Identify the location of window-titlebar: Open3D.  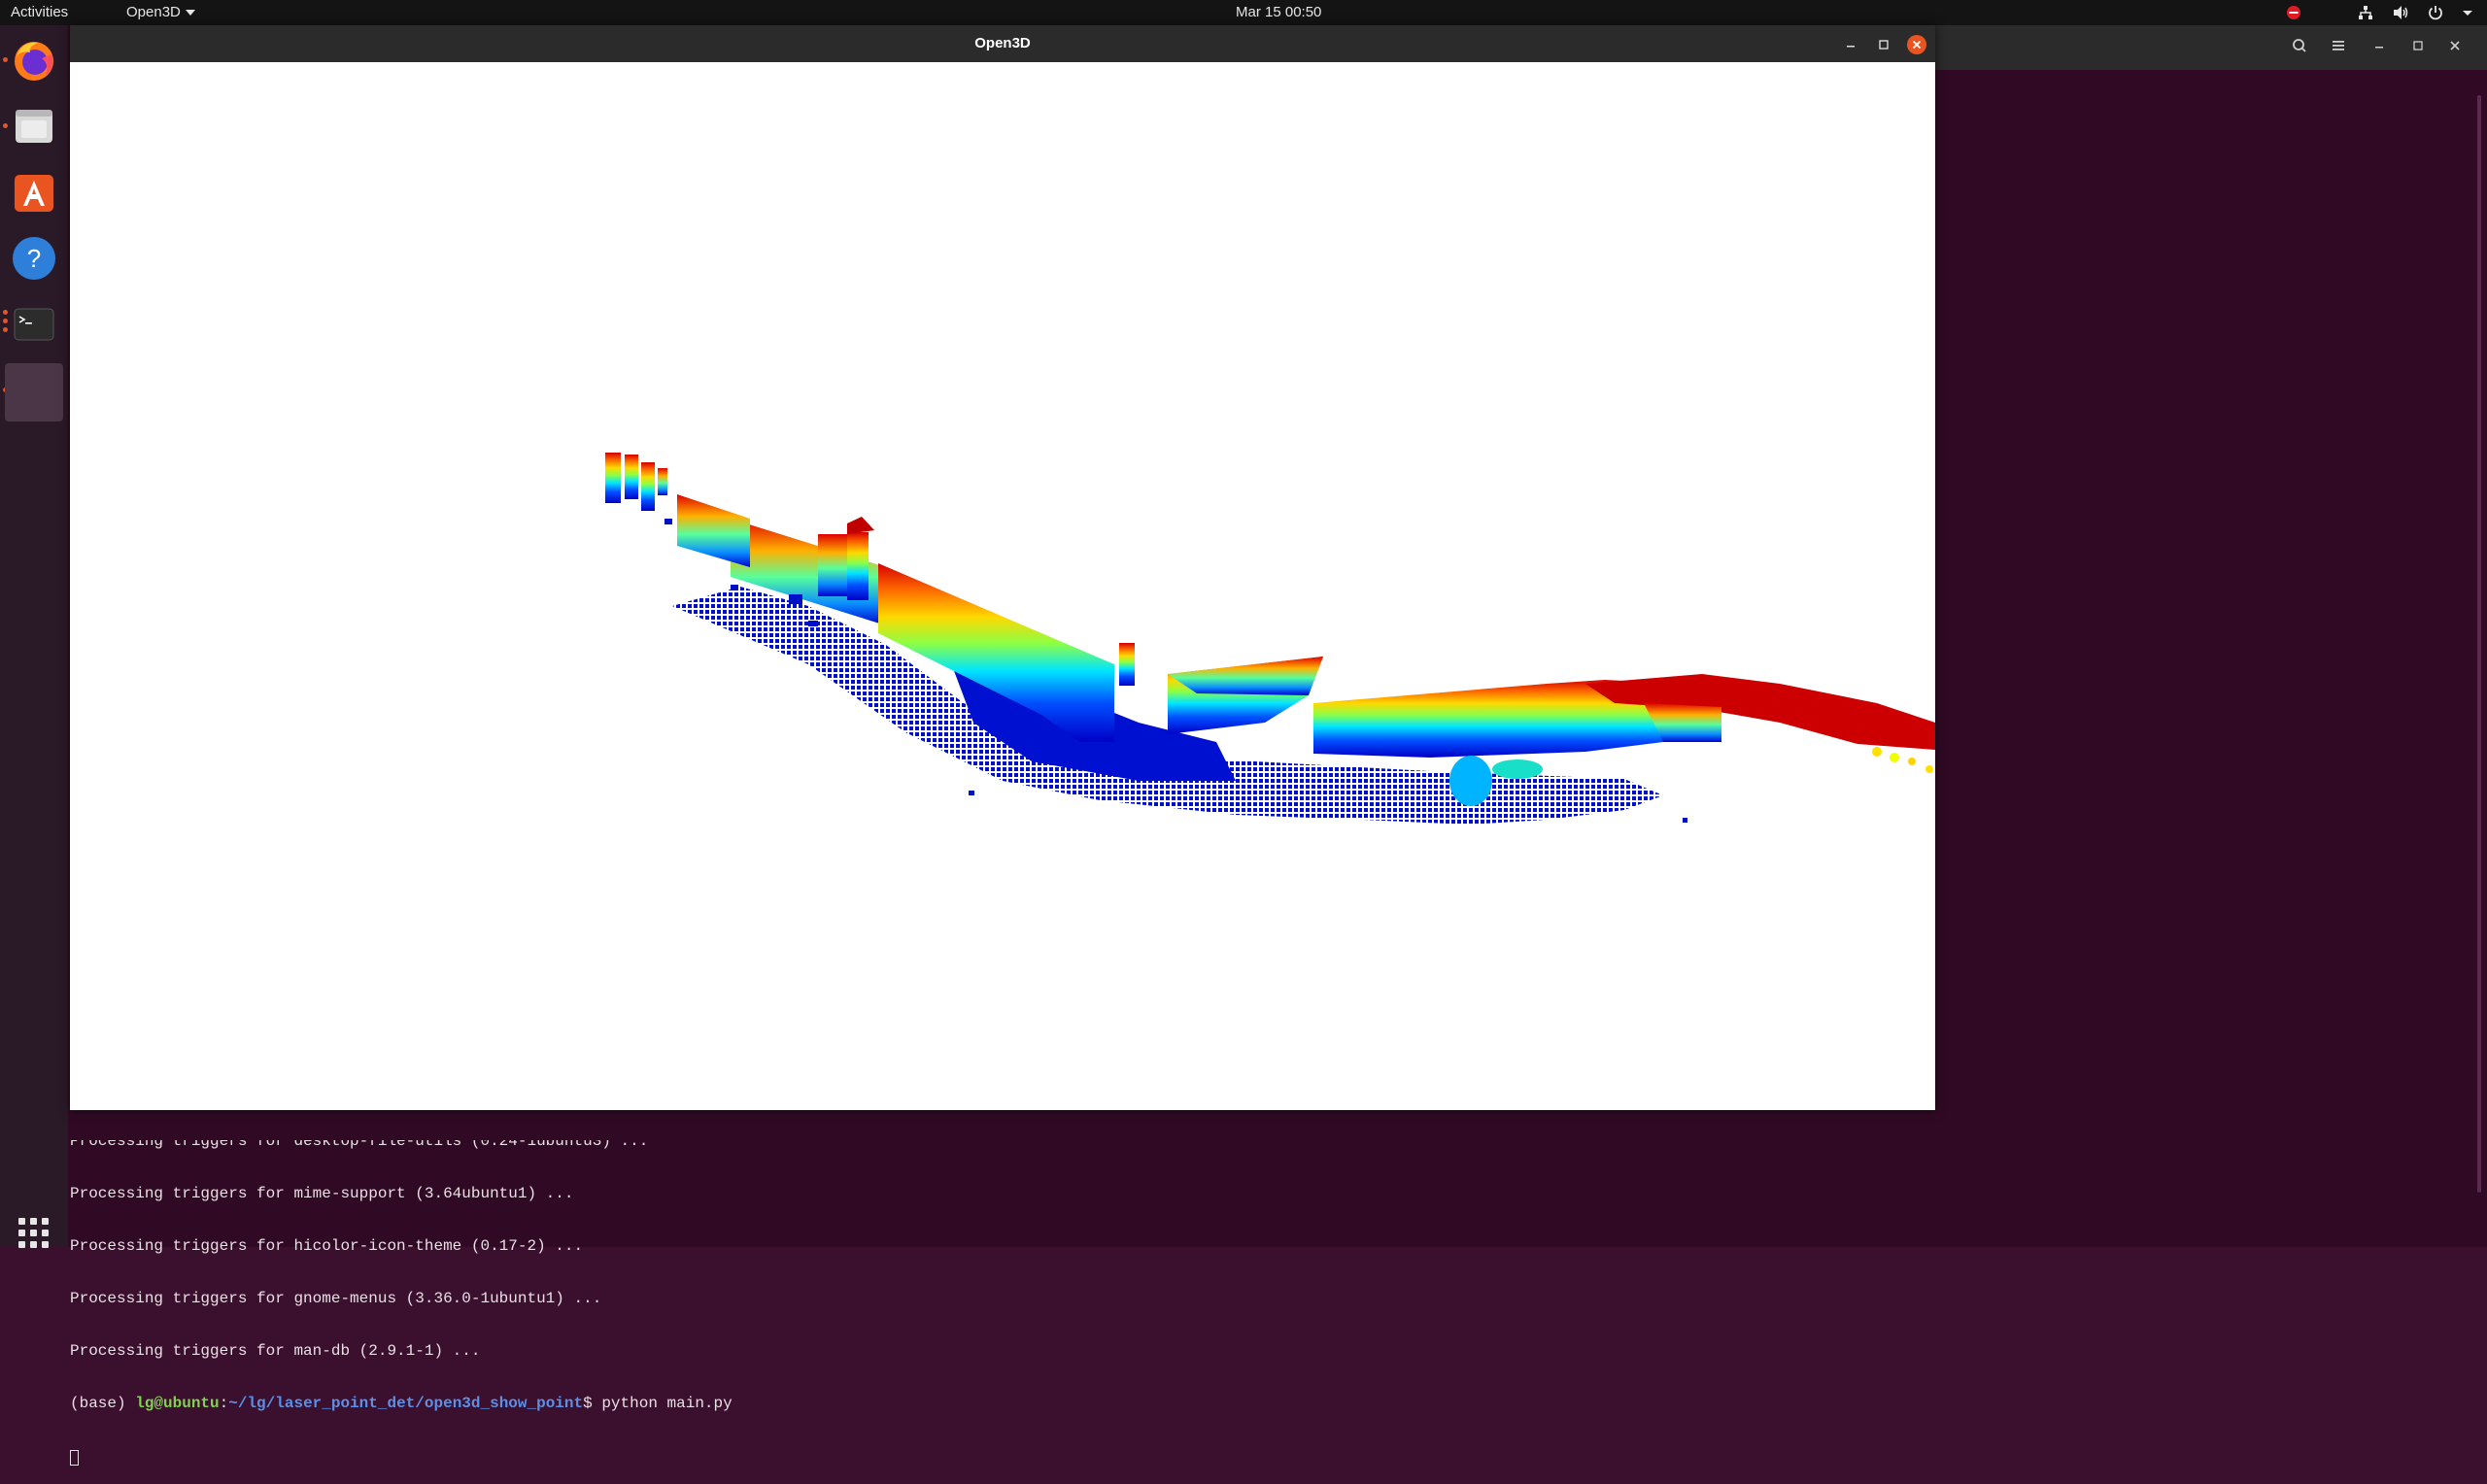
(1002, 43).